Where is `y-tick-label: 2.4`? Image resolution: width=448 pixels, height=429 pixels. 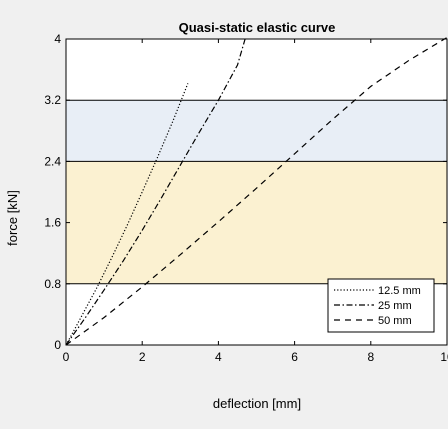 y-tick-label: 2.4 is located at coordinates (52, 161).